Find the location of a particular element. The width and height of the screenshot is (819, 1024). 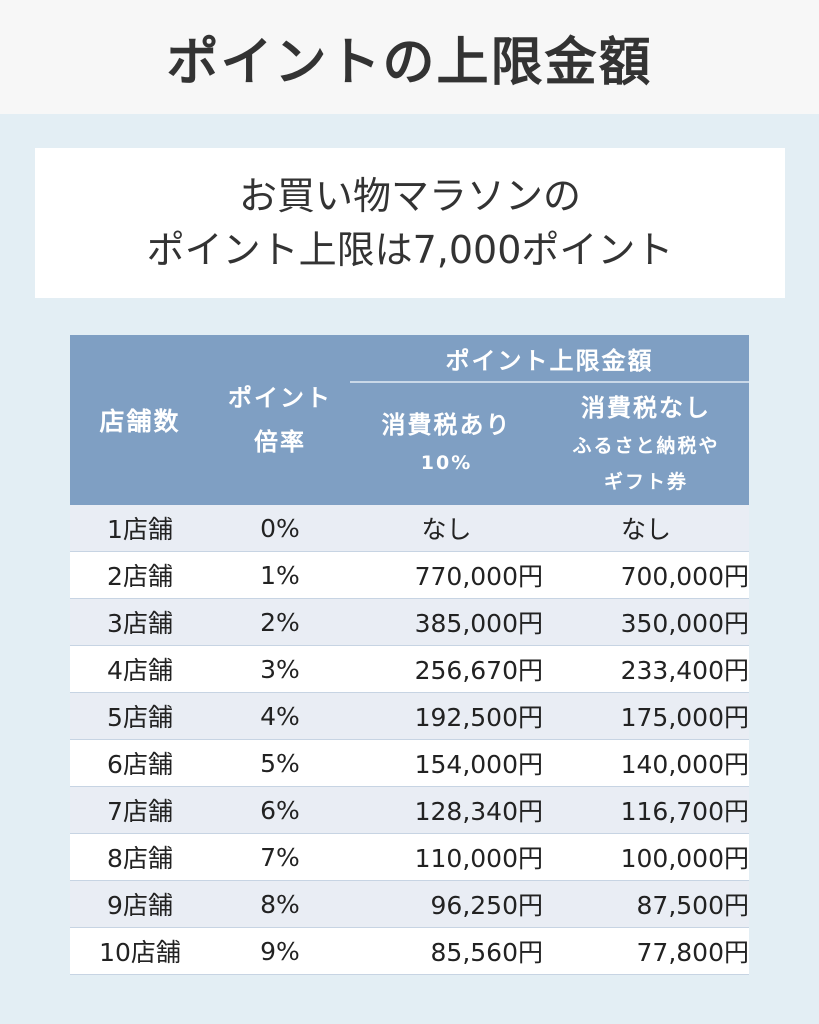

subtitle-line-2: ポイント上限は7,000ポイント is located at coordinates (410, 250).